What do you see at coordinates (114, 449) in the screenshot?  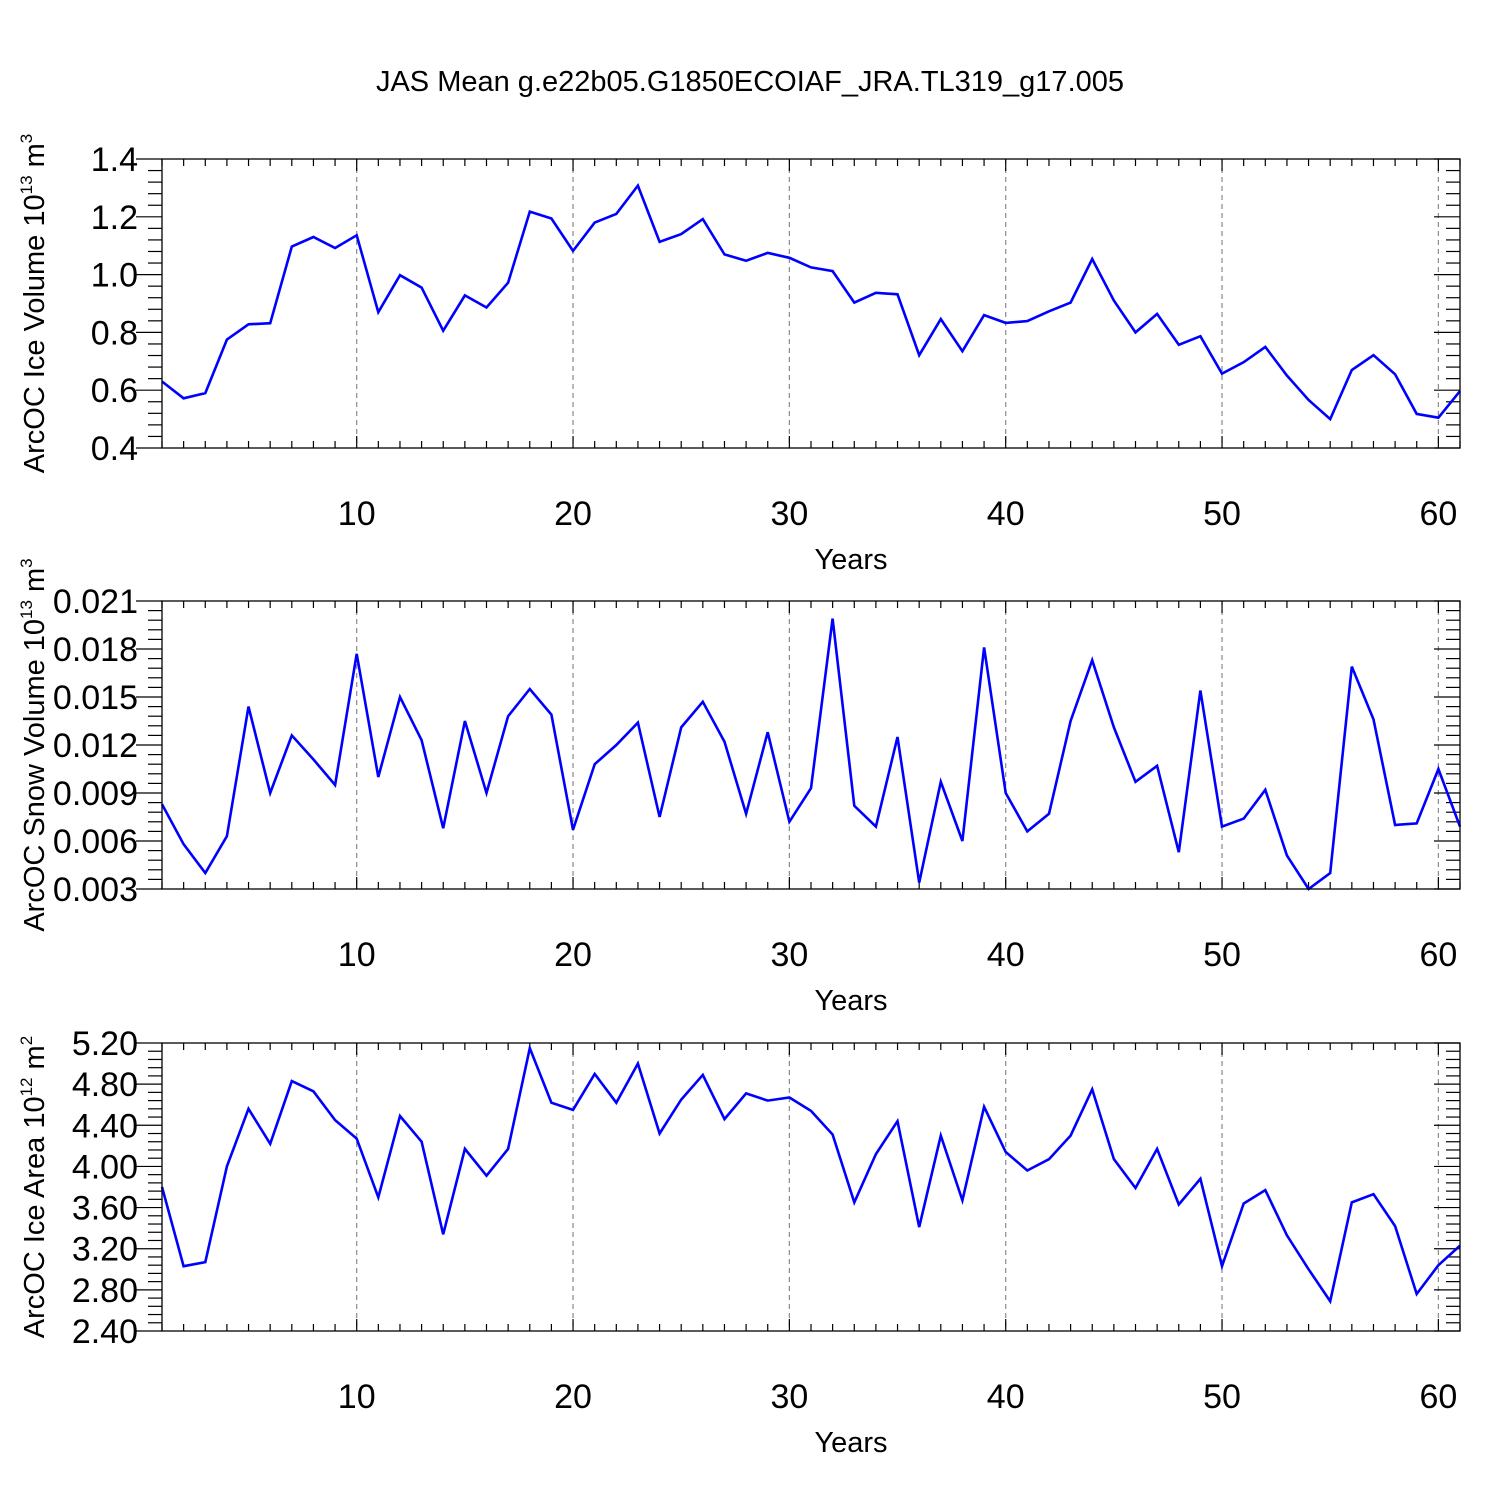 I see `y-tick-label: 0.4` at bounding box center [114, 449].